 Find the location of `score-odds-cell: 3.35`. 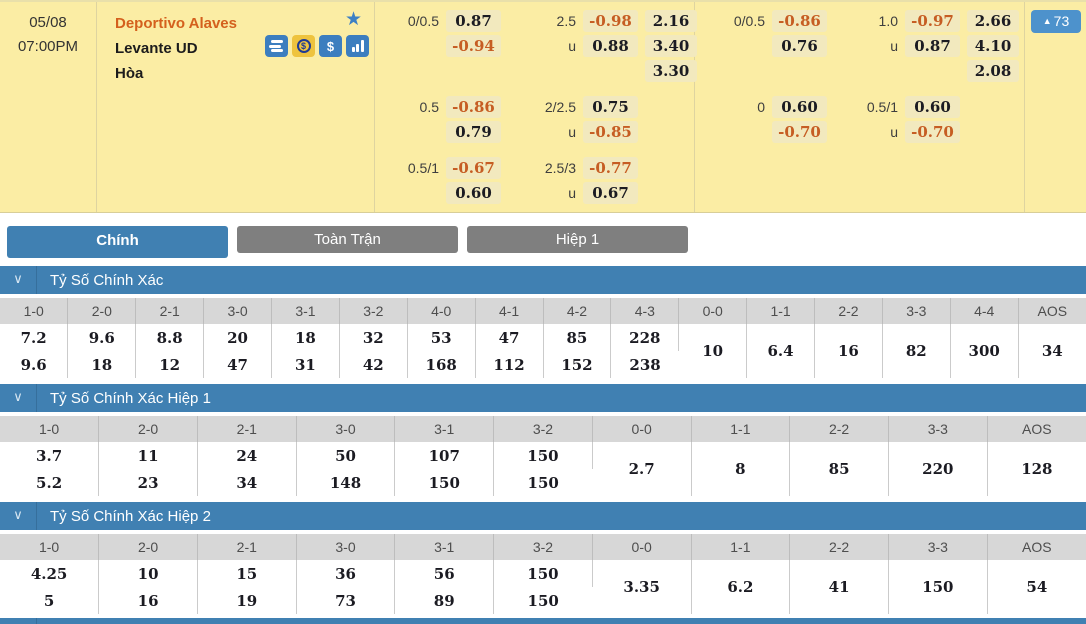

score-odds-cell: 3.35 is located at coordinates (642, 587).